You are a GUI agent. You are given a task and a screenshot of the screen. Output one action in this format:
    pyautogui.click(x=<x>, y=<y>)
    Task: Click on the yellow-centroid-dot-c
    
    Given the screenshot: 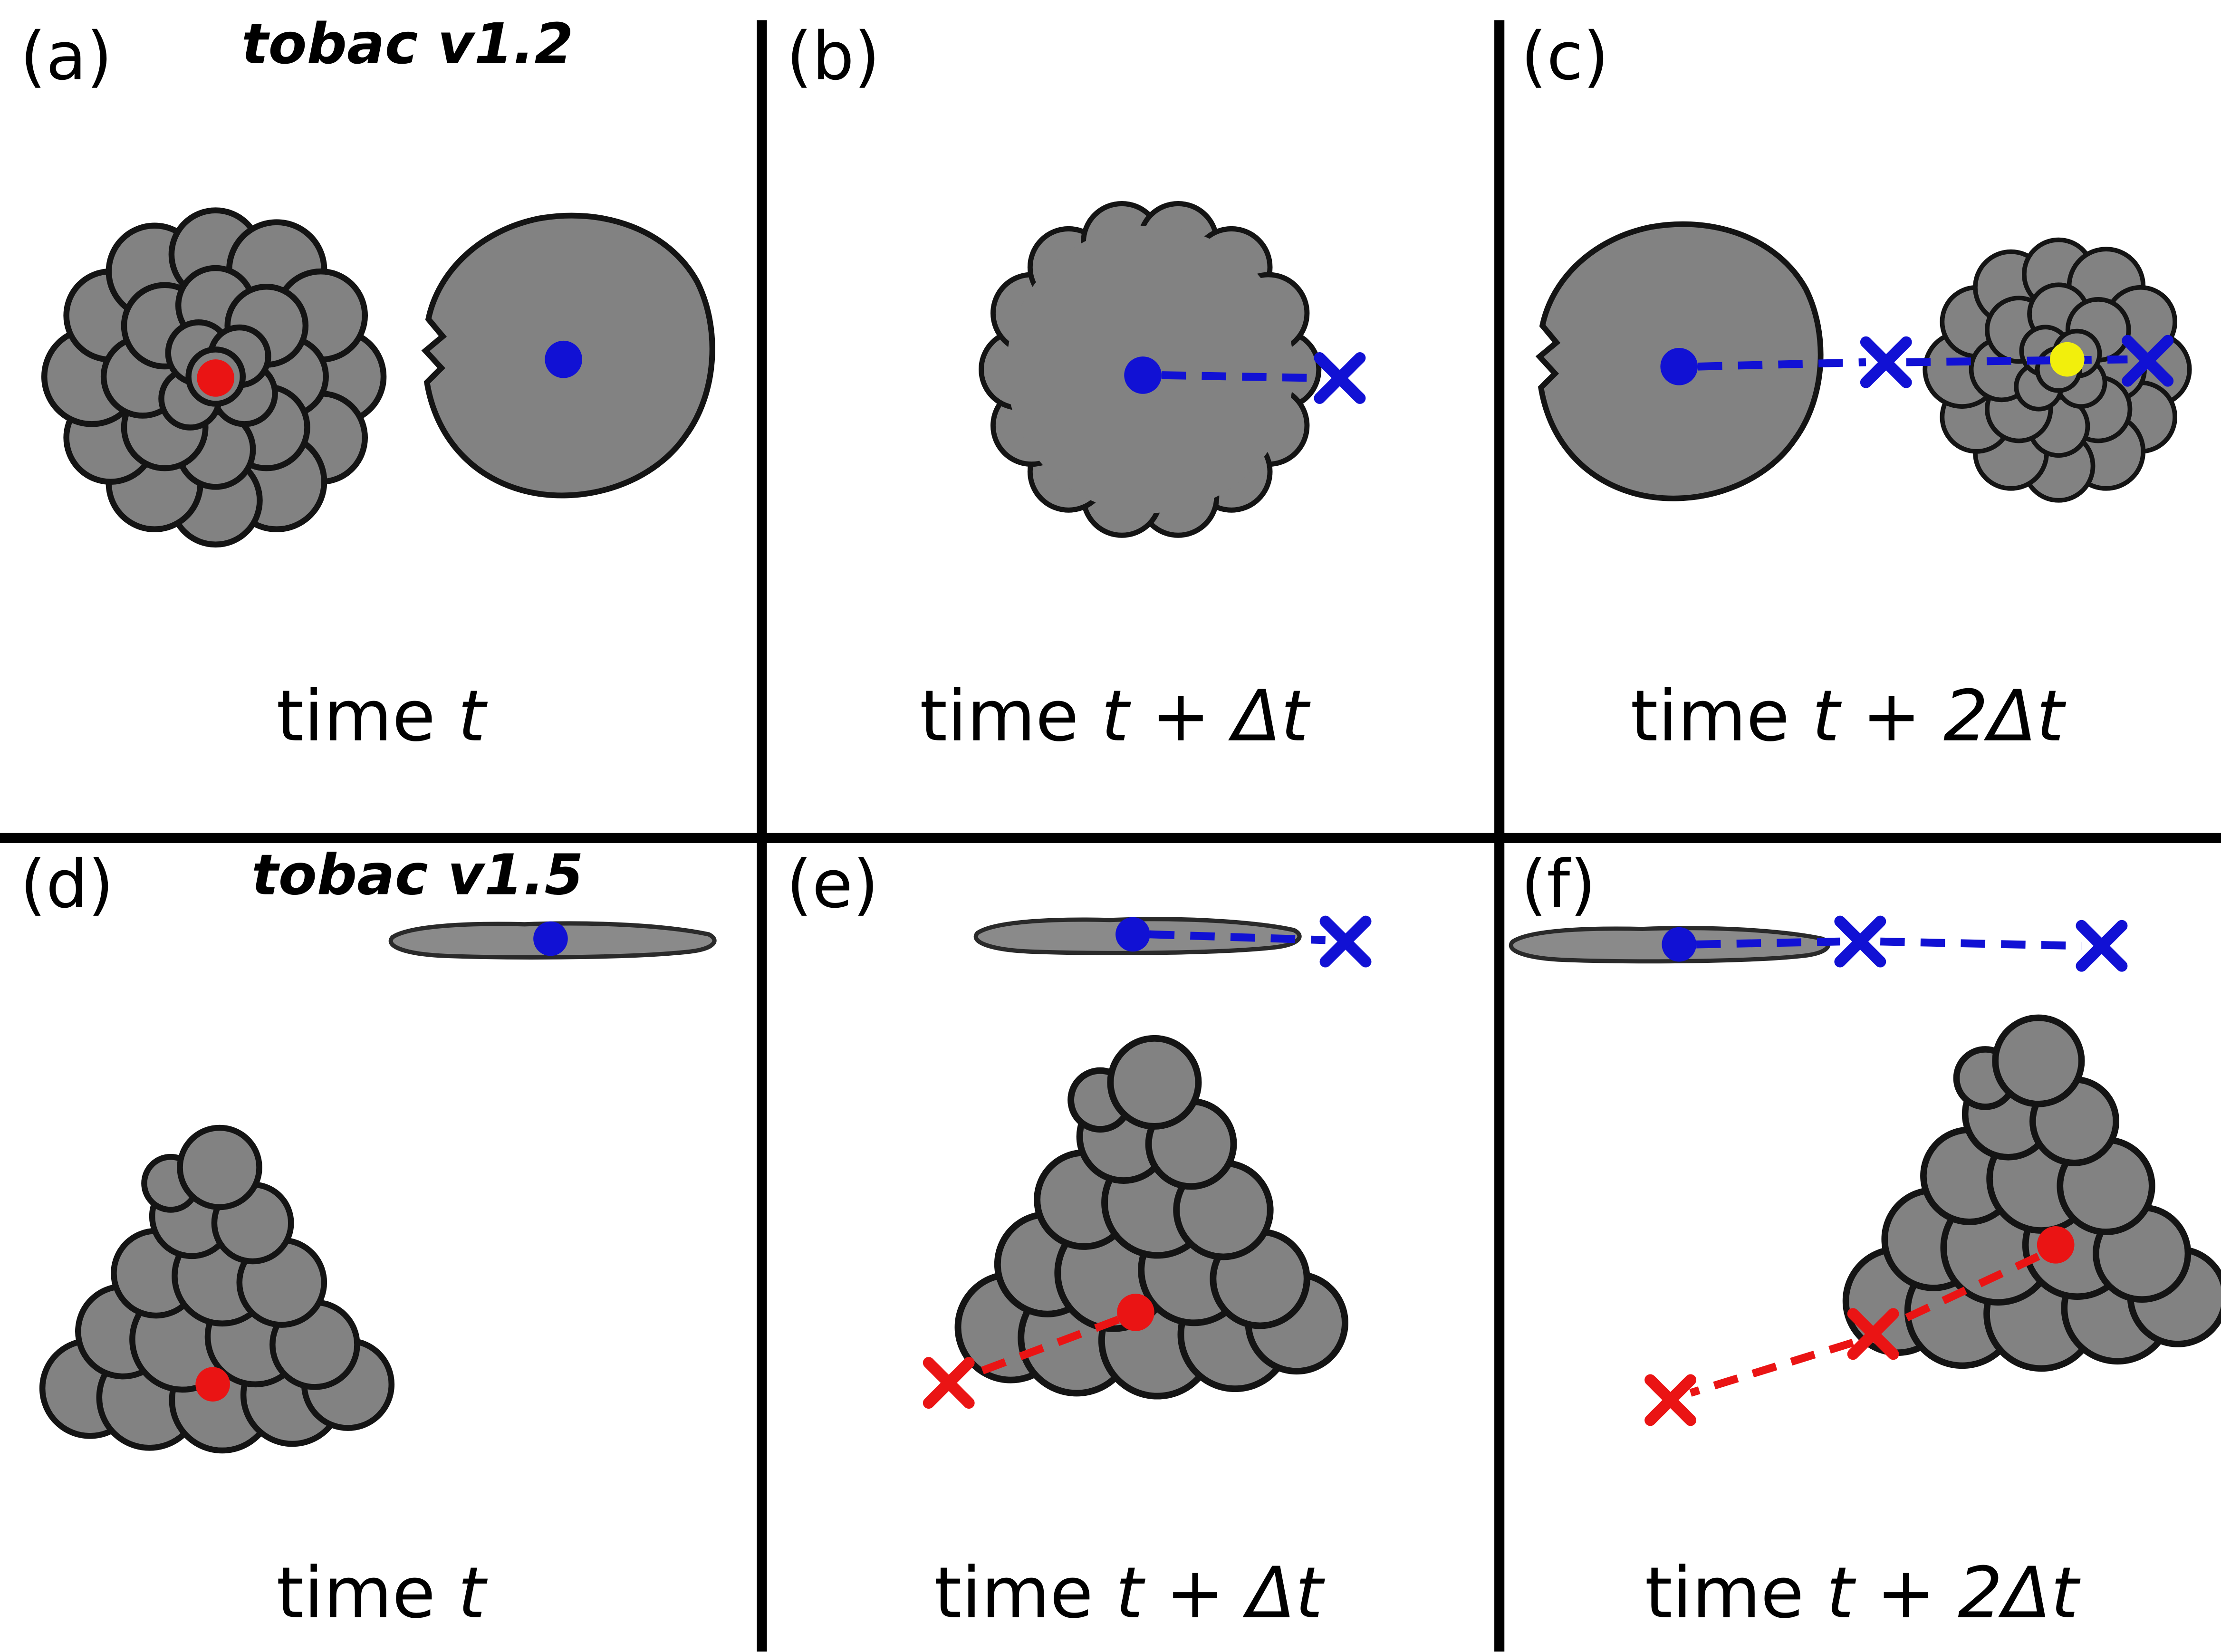 What is the action you would take?
    pyautogui.click(x=2067, y=359)
    